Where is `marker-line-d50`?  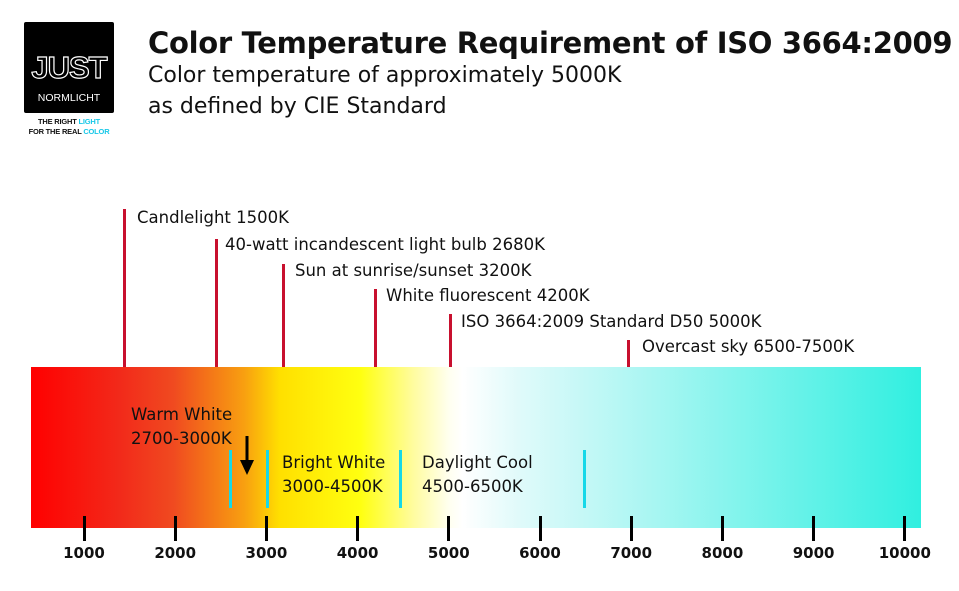
marker-line-d50 is located at coordinates (450, 340).